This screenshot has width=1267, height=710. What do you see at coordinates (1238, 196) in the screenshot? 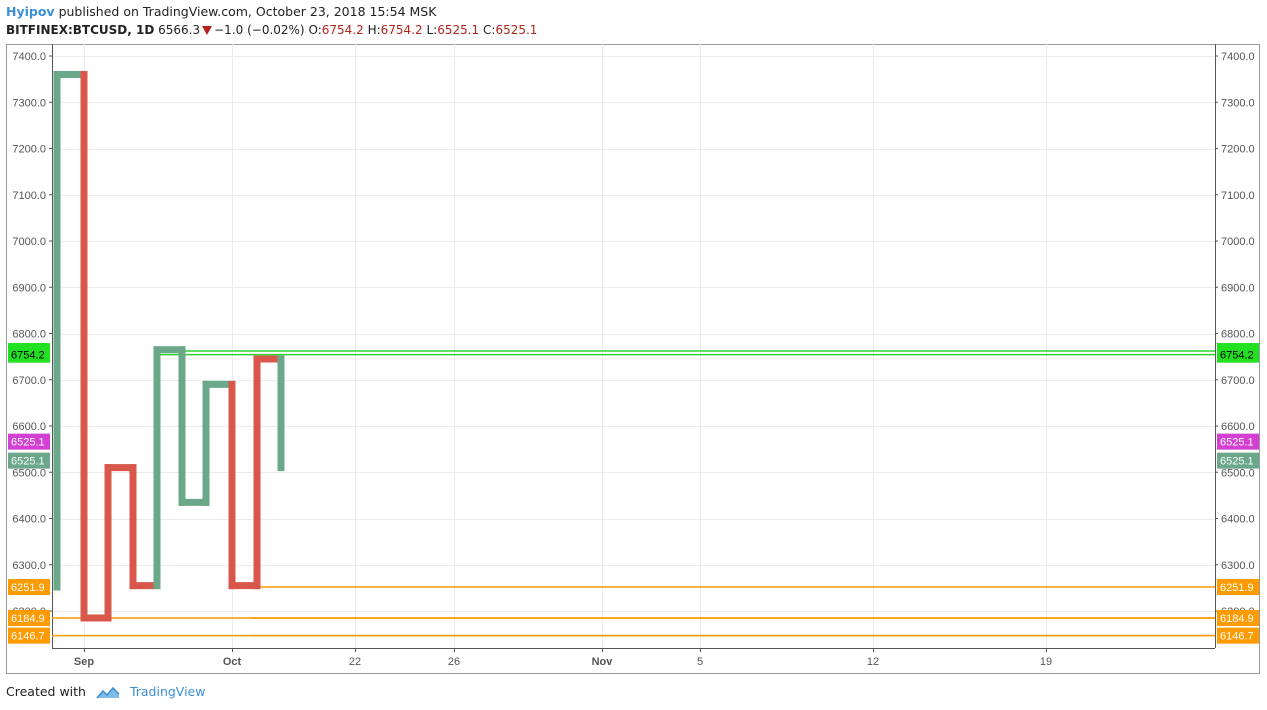
I see `y-tick-label-right: 7100.0` at bounding box center [1238, 196].